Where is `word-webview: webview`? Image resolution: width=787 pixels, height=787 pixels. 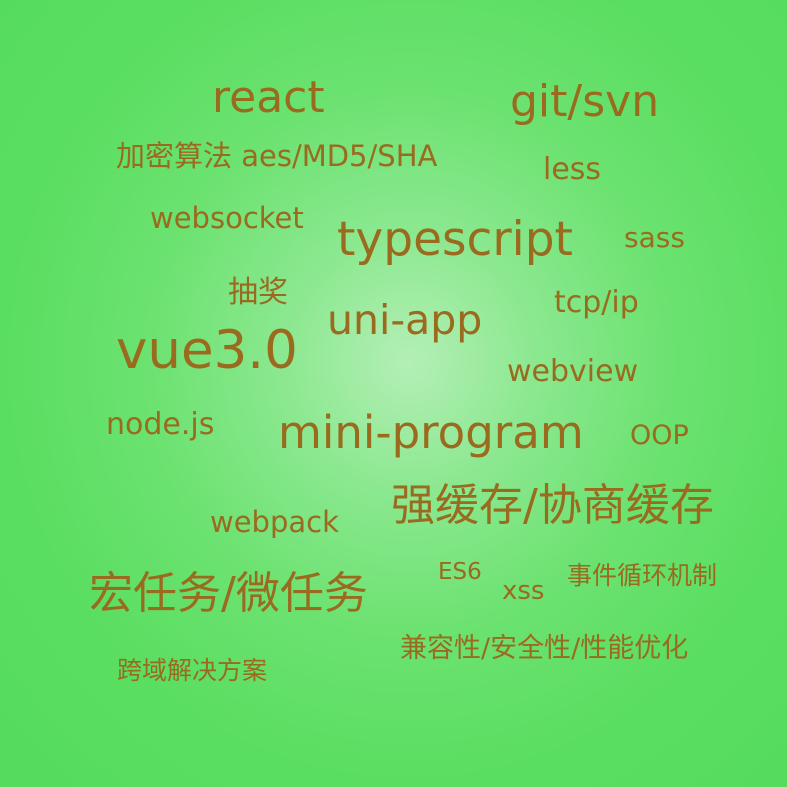
word-webview: webview is located at coordinates (573, 371).